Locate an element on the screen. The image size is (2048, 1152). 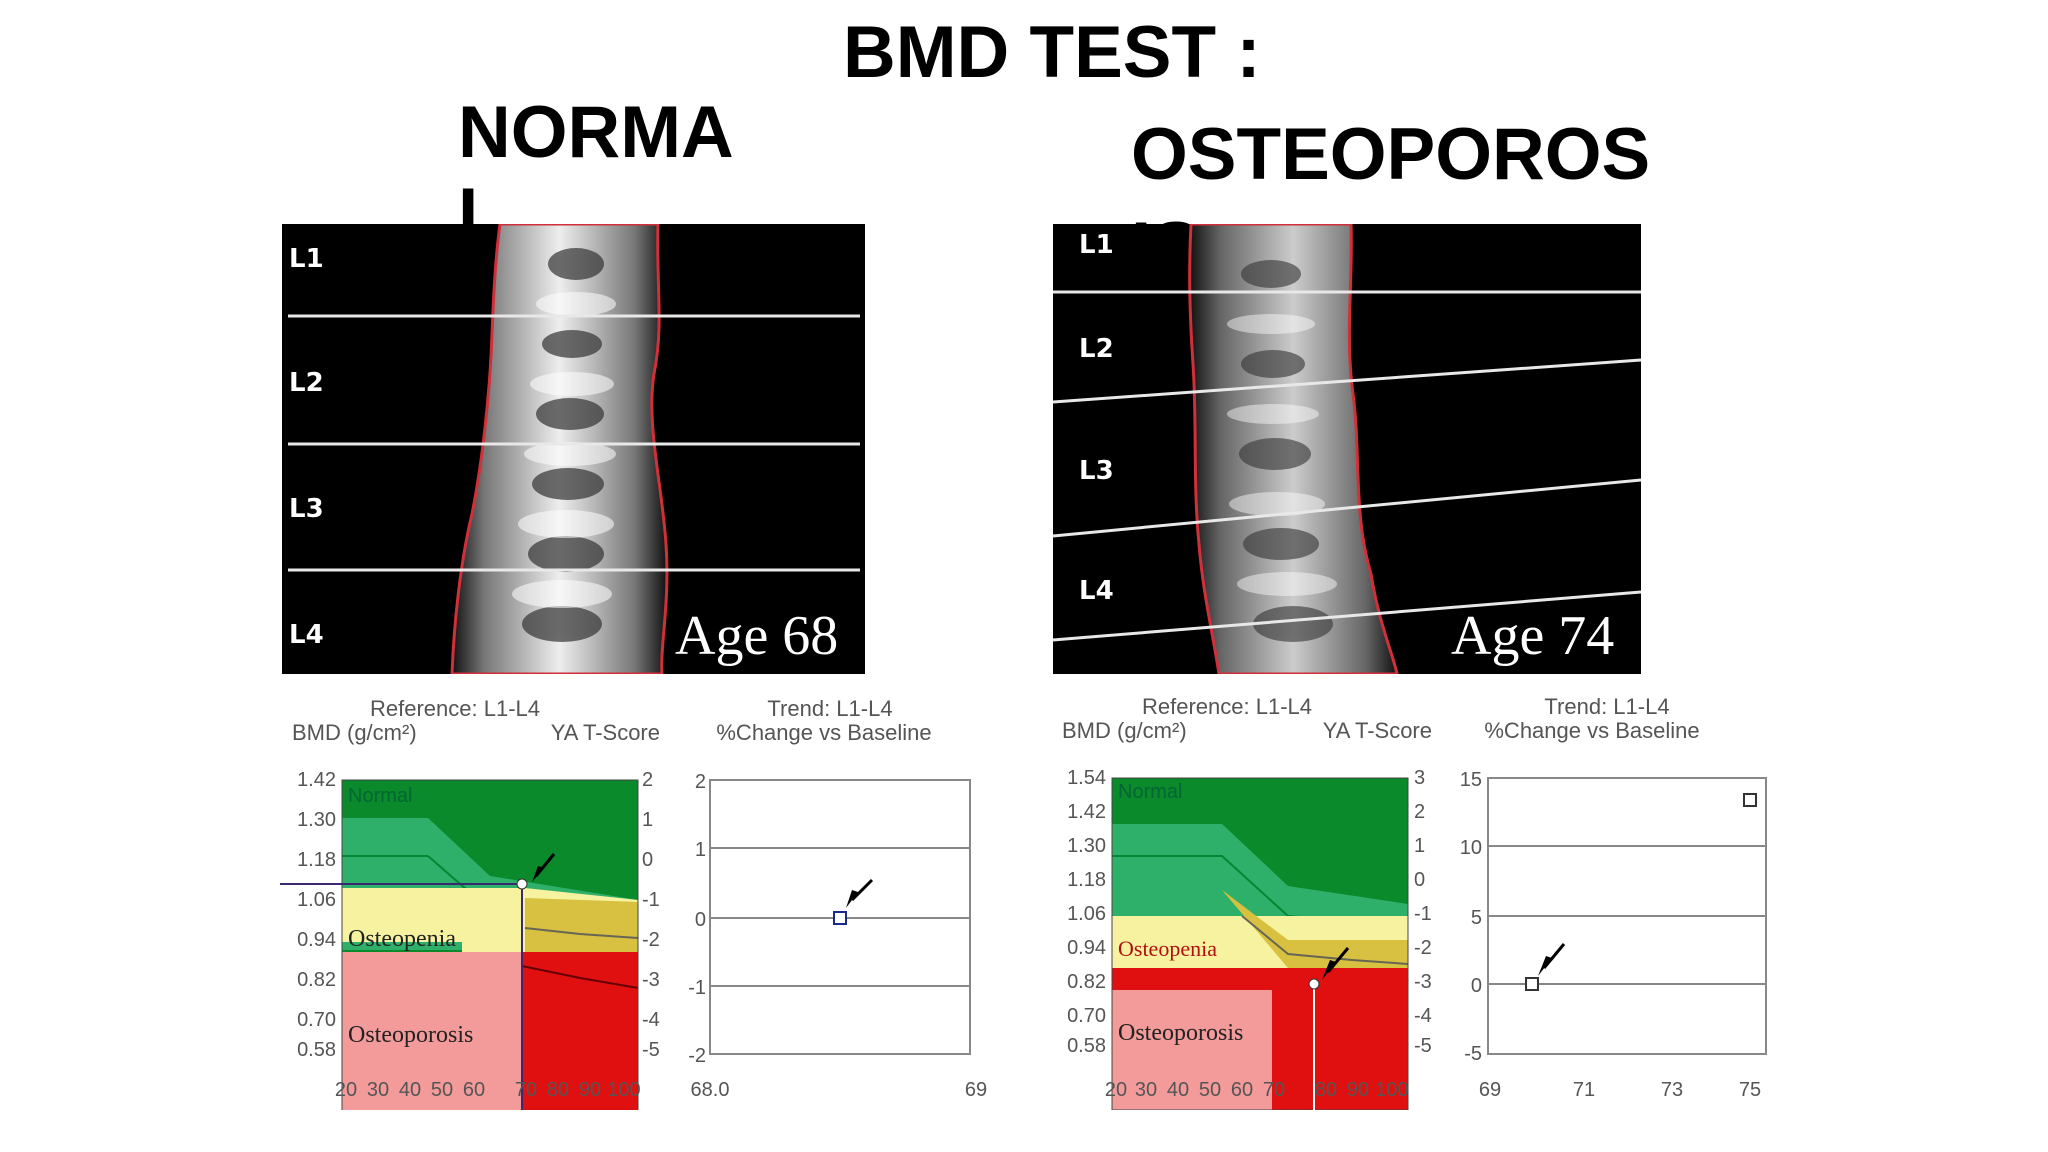
trend-point-latest is located at coordinates (1750, 800).